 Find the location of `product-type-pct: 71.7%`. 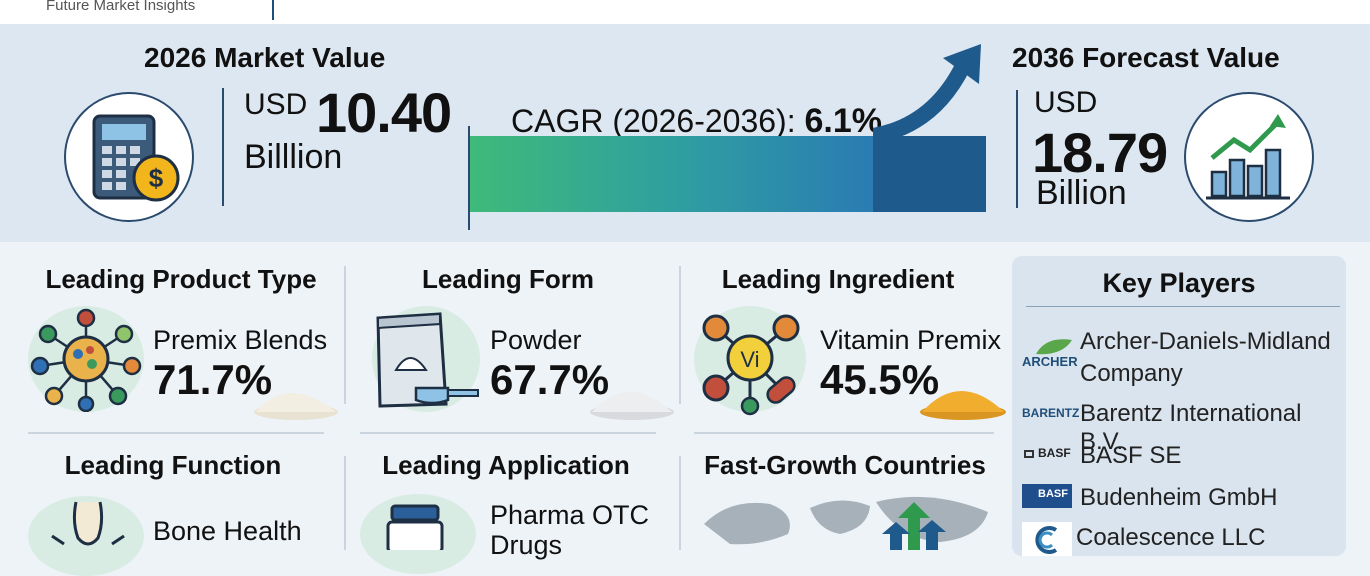

product-type-pct: 71.7% is located at coordinates (213, 379).